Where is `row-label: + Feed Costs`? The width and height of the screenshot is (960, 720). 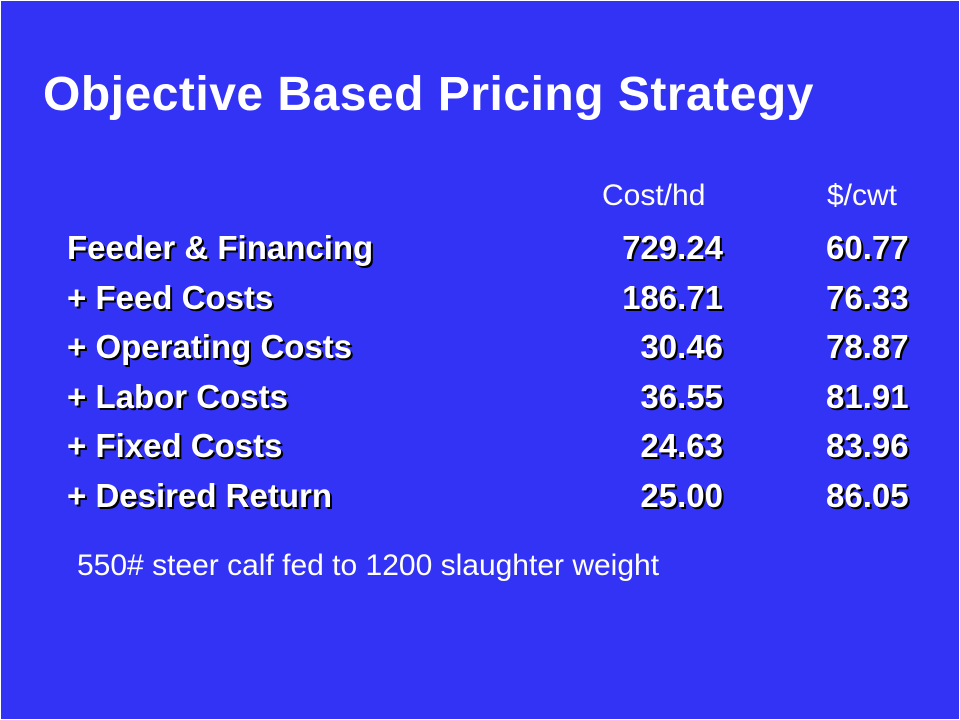 row-label: + Feed Costs is located at coordinates (170, 297).